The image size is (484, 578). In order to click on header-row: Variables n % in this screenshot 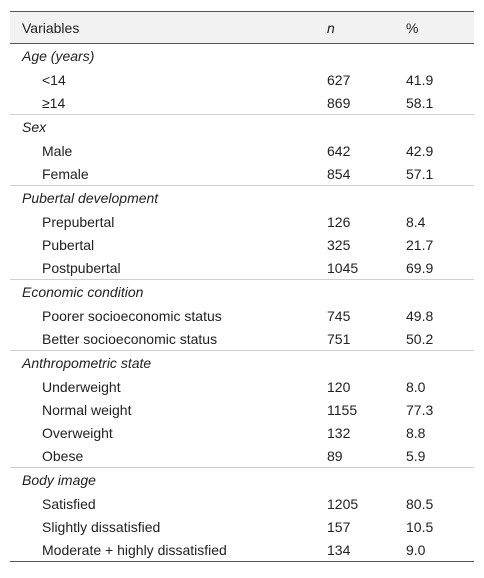, I will do `click(242, 27)`.